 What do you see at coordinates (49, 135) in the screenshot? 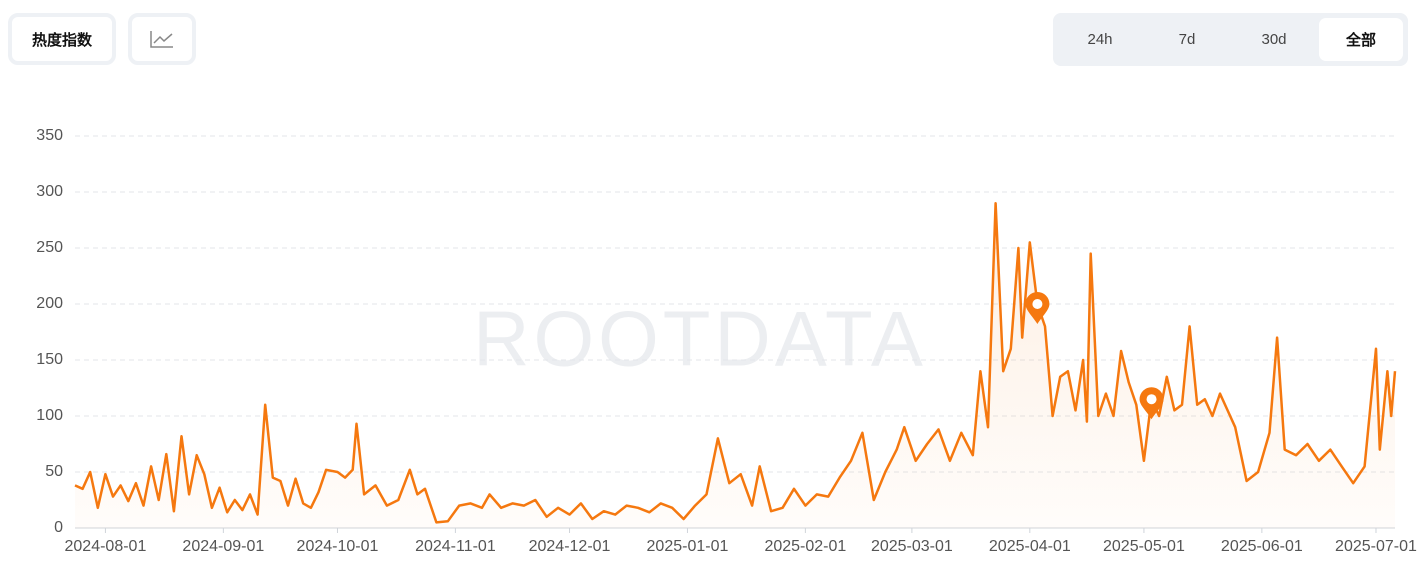
I see `y-tick-label: 350` at bounding box center [49, 135].